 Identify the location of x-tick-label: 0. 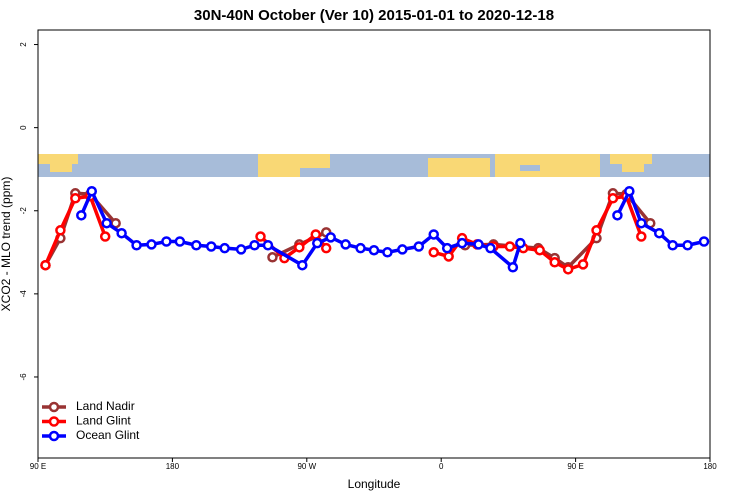
(441, 466).